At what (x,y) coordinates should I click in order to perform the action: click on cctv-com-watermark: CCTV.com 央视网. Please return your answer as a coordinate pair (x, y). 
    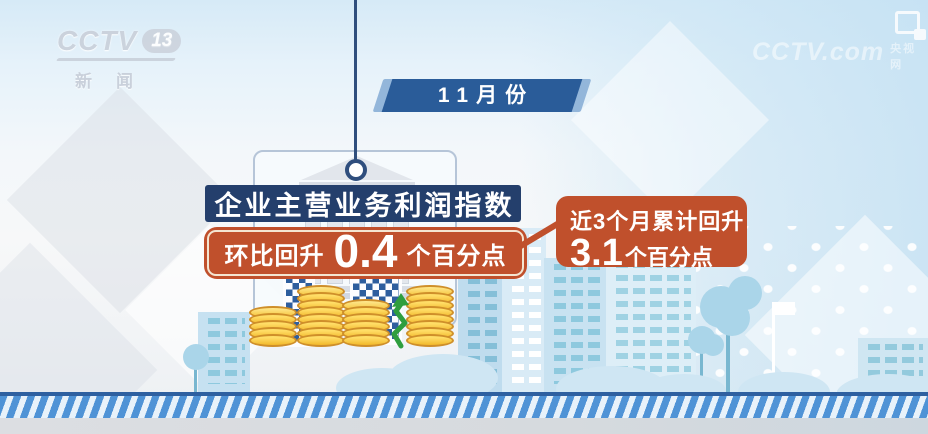
    Looking at the image, I should click on (840, 55).